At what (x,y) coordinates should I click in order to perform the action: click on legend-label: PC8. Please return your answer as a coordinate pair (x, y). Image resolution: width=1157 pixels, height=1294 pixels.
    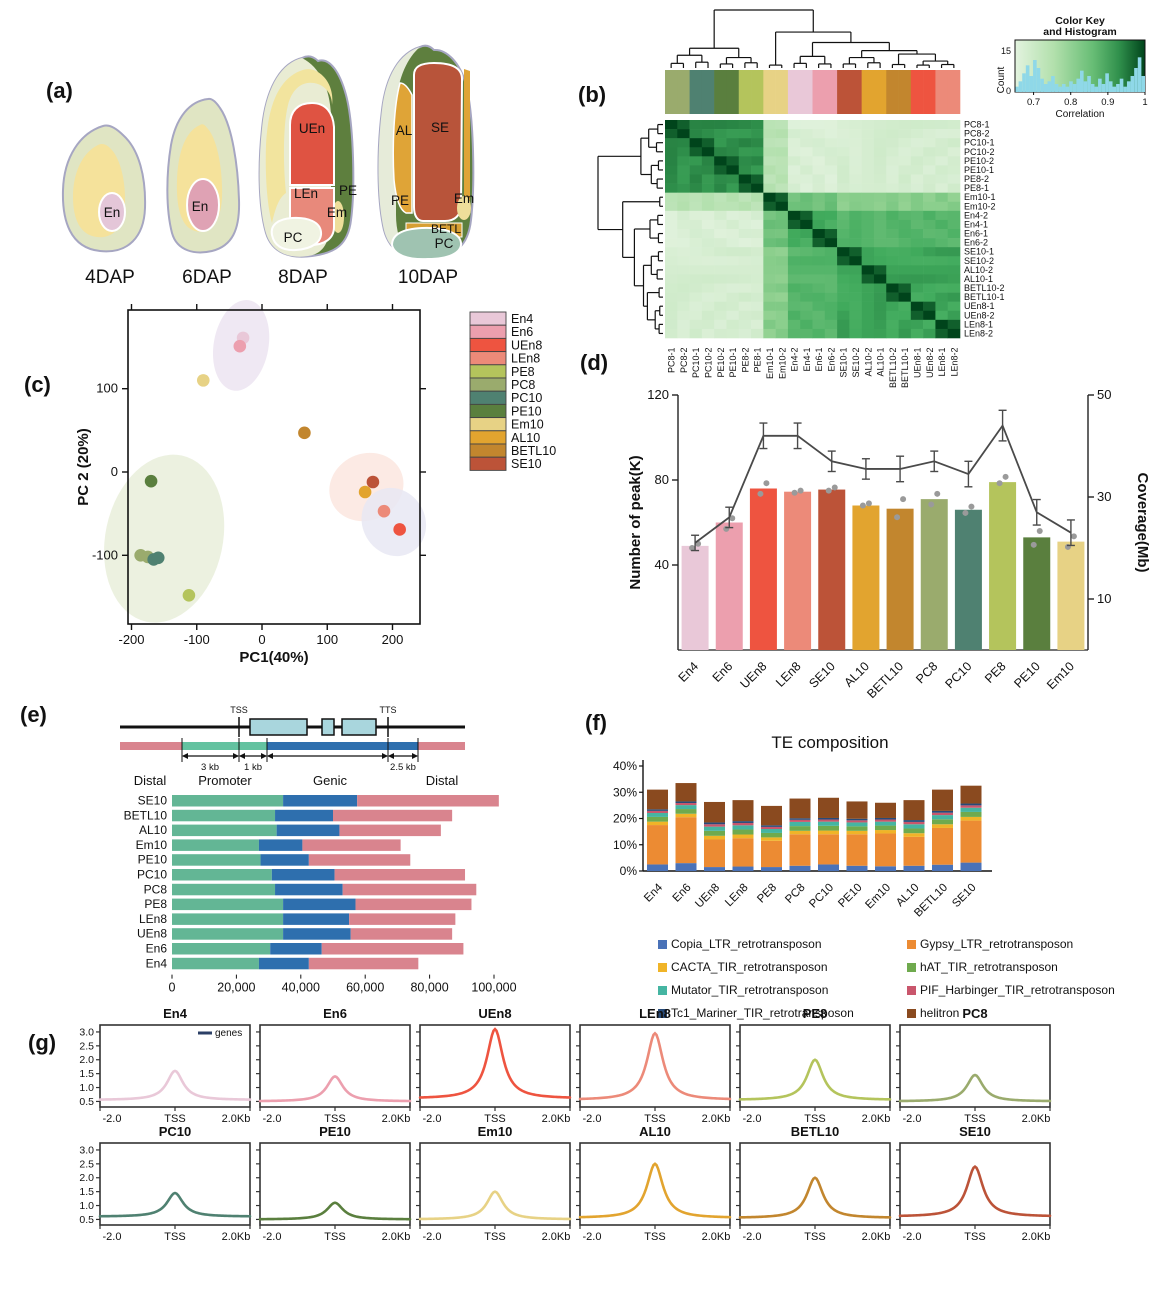
    Looking at the image, I should click on (523, 385).